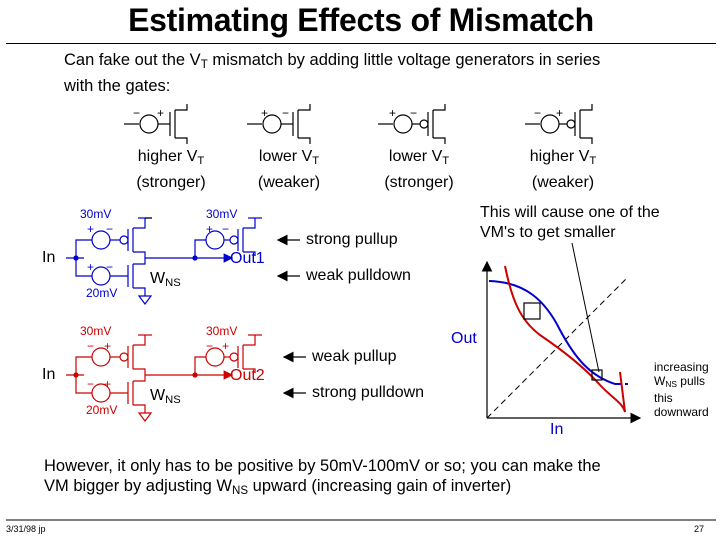  Describe the element at coordinates (96, 331) in the screenshot. I see `c2-top-mv: 30mV` at that location.